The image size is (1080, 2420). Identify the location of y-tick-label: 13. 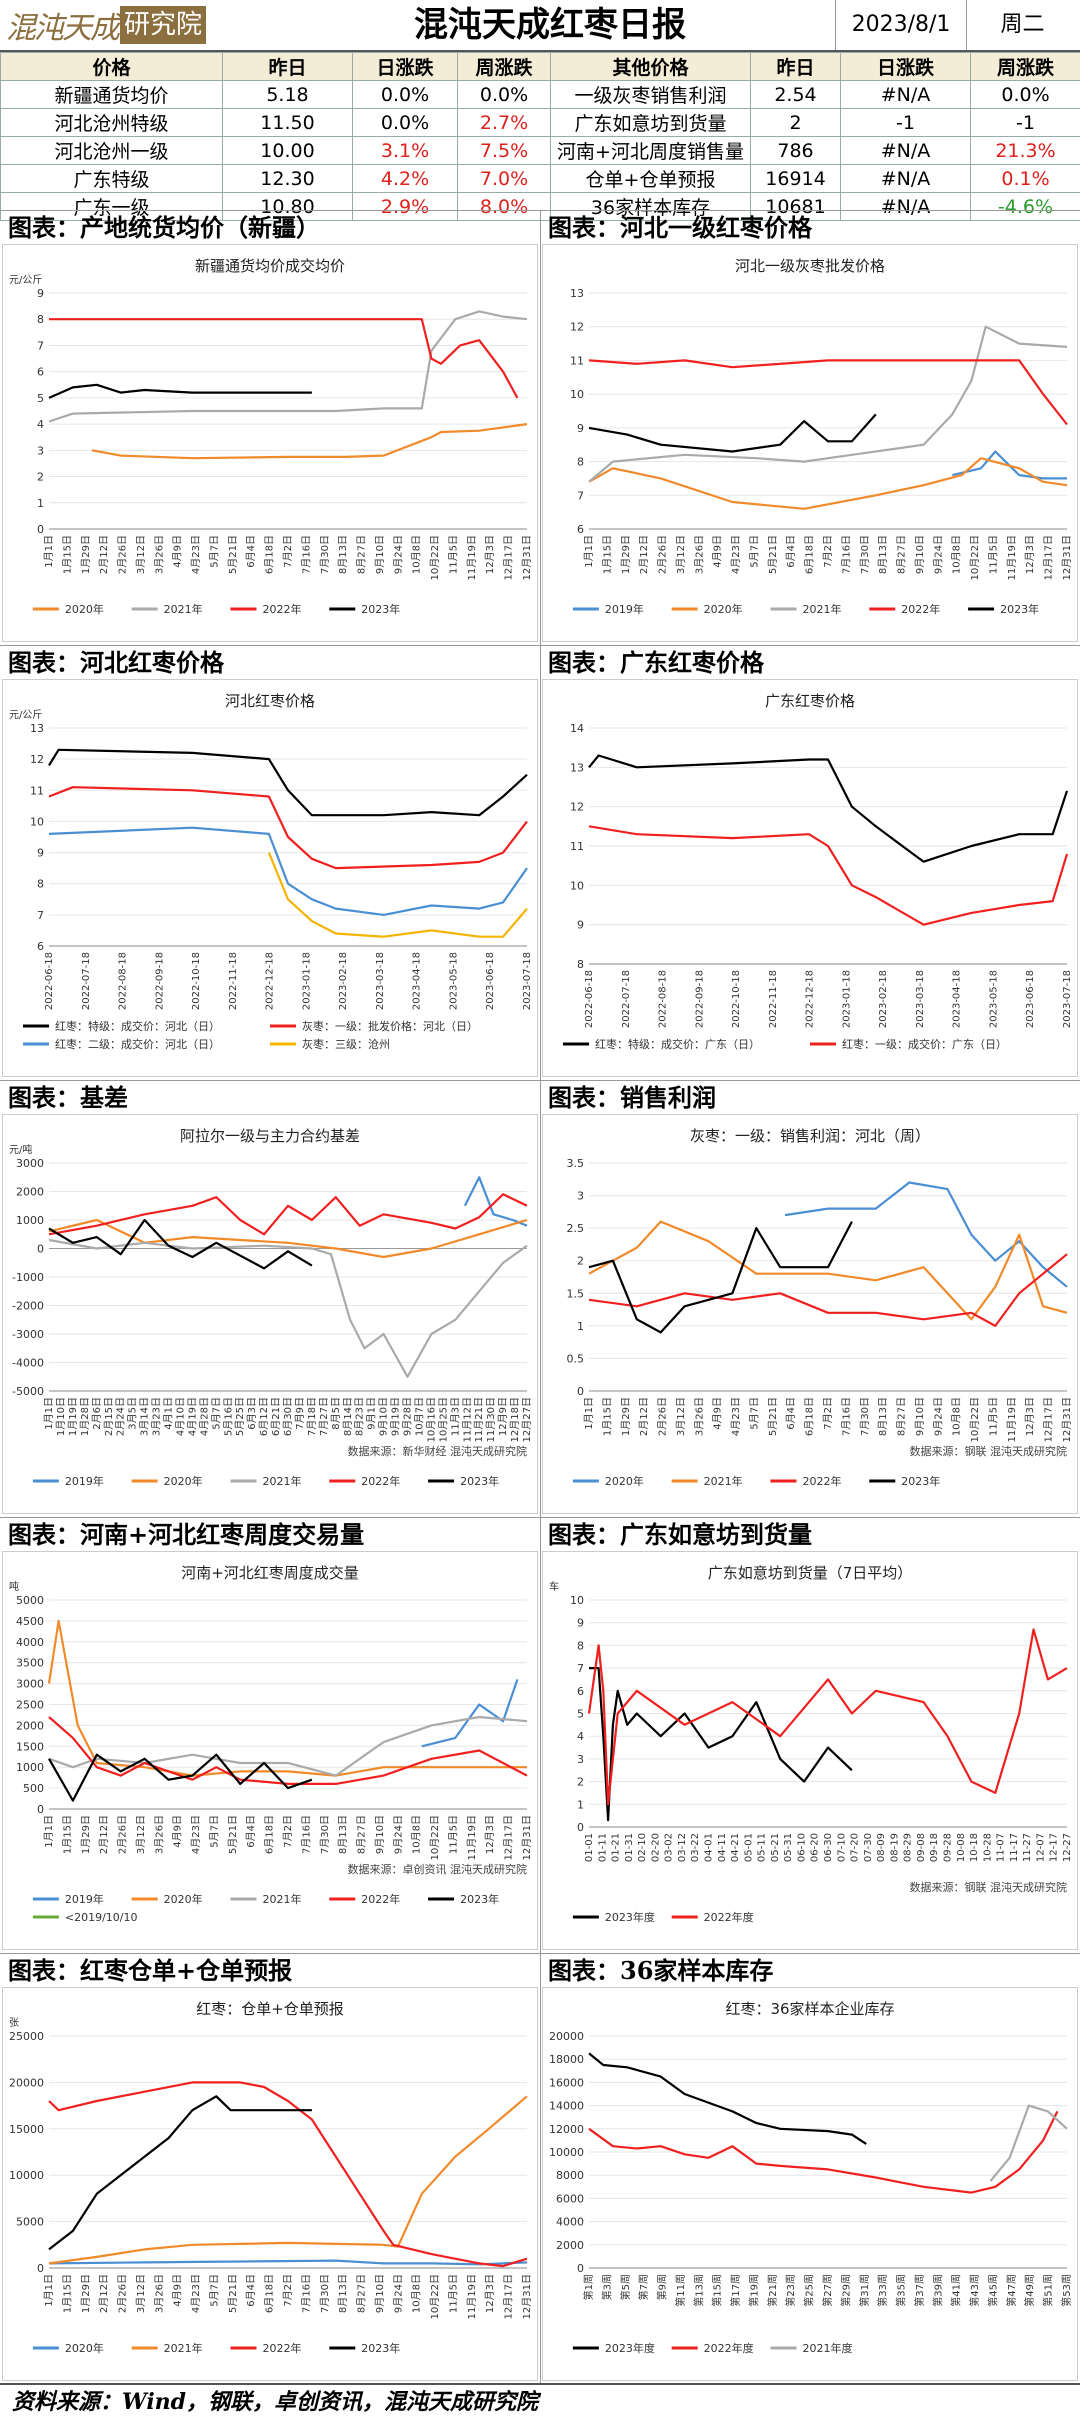
(37, 728).